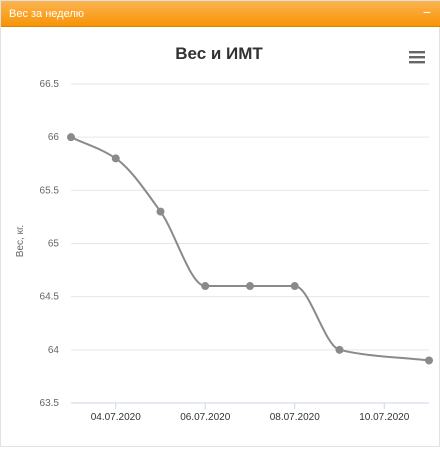 The height and width of the screenshot is (453, 440). What do you see at coordinates (416, 57) in the screenshot?
I see `hamburger-menu-icon` at bounding box center [416, 57].